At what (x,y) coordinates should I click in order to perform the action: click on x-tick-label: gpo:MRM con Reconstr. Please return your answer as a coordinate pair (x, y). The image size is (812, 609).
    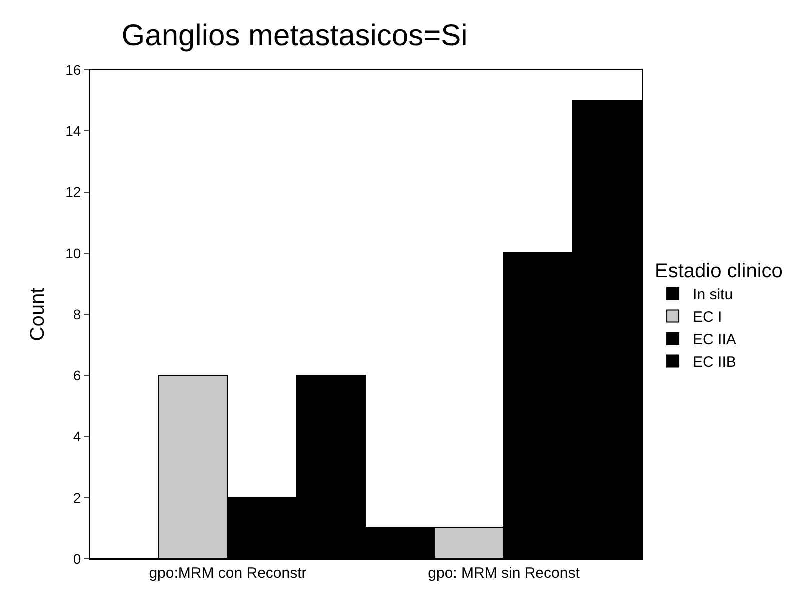
    Looking at the image, I should click on (228, 573).